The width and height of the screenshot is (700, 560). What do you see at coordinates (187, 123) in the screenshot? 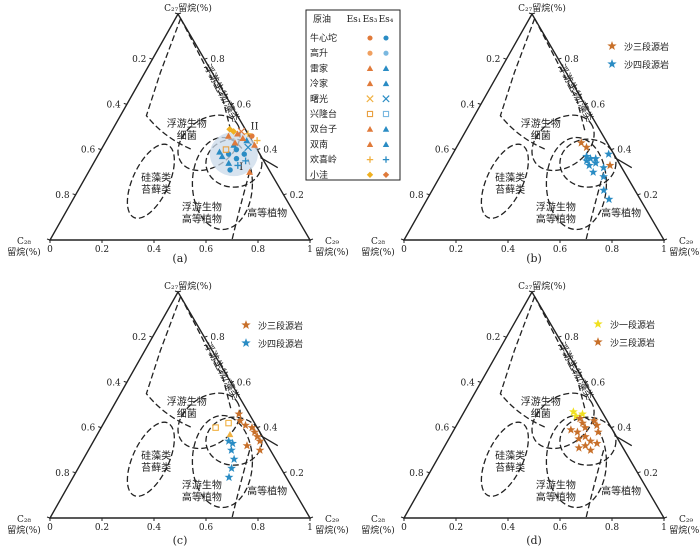
I see `region-label-bacteria: 浮游生物` at bounding box center [187, 123].